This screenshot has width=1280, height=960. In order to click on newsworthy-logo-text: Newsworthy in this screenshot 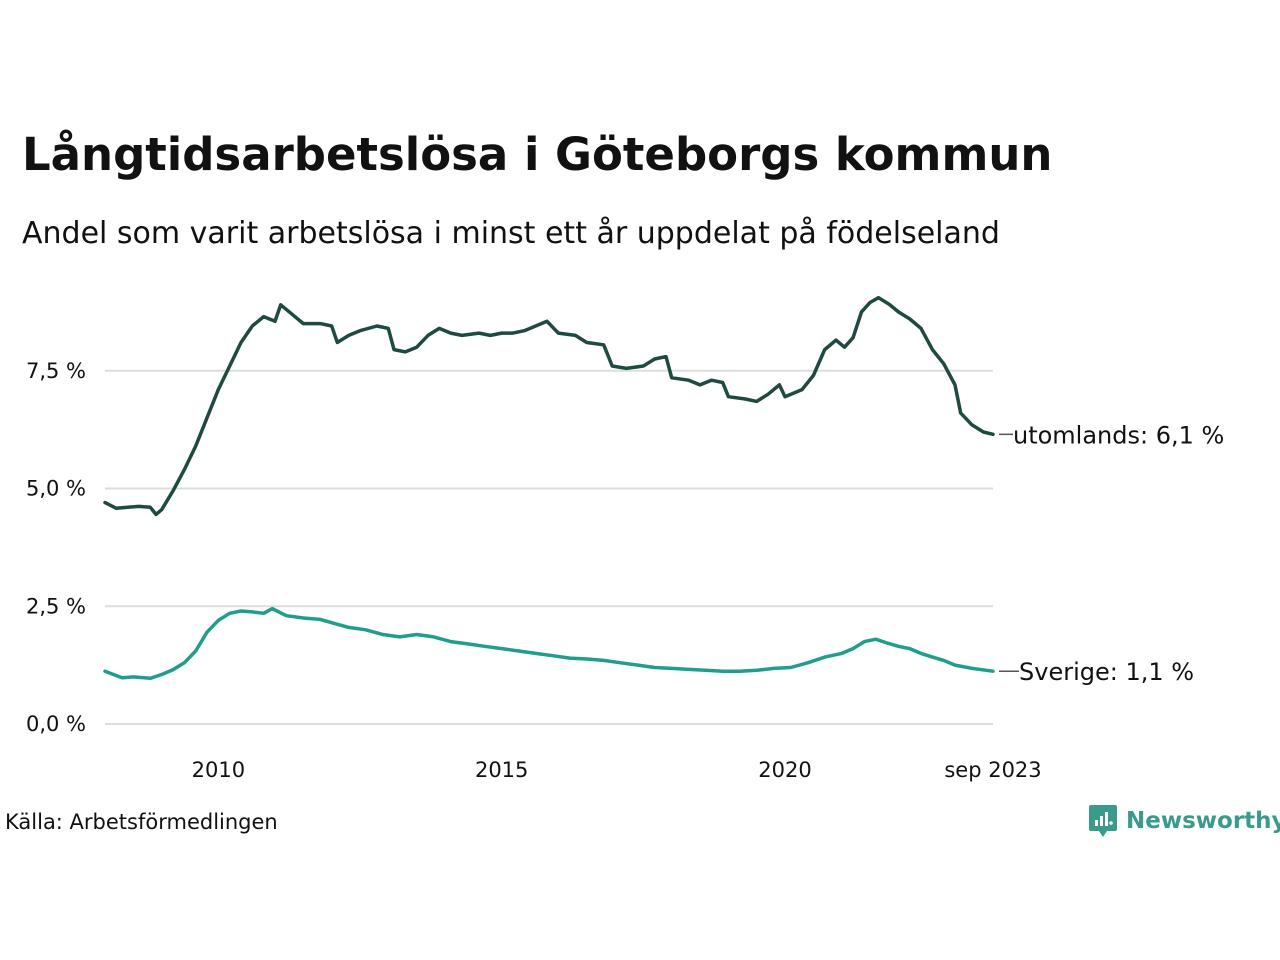, I will do `click(1203, 821)`.